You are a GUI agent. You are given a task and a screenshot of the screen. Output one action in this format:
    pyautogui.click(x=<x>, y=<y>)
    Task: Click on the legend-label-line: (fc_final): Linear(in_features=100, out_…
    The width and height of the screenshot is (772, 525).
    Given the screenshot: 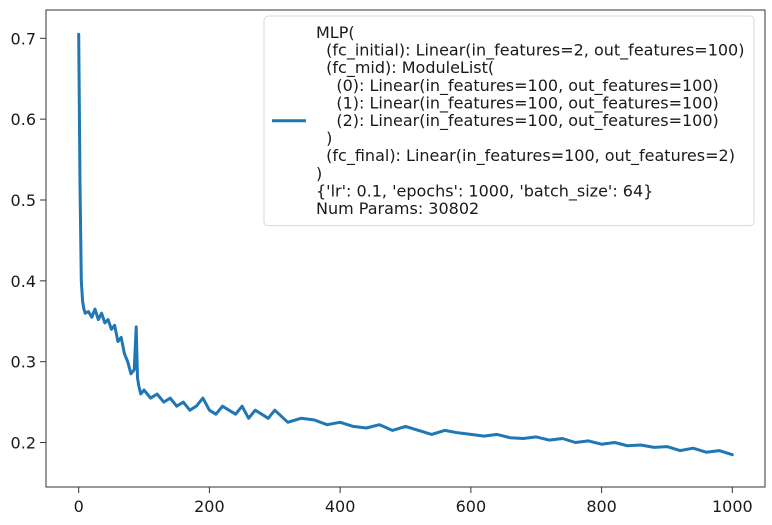 What is the action you would take?
    pyautogui.click(x=525, y=156)
    